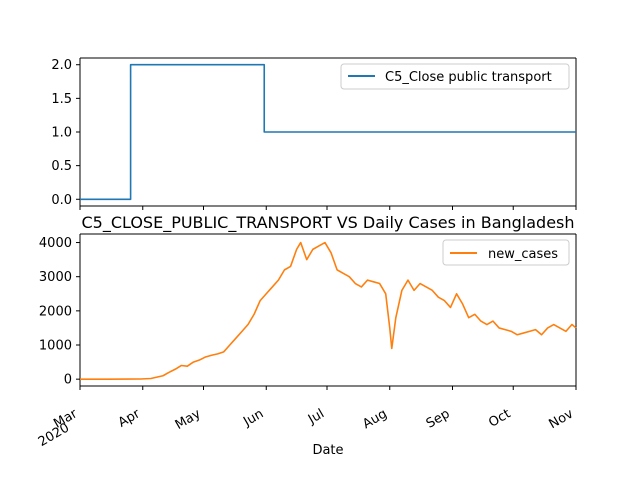 Image resolution: width=640 pixels, height=480 pixels. I want to click on legend-top-box, so click(455, 76).